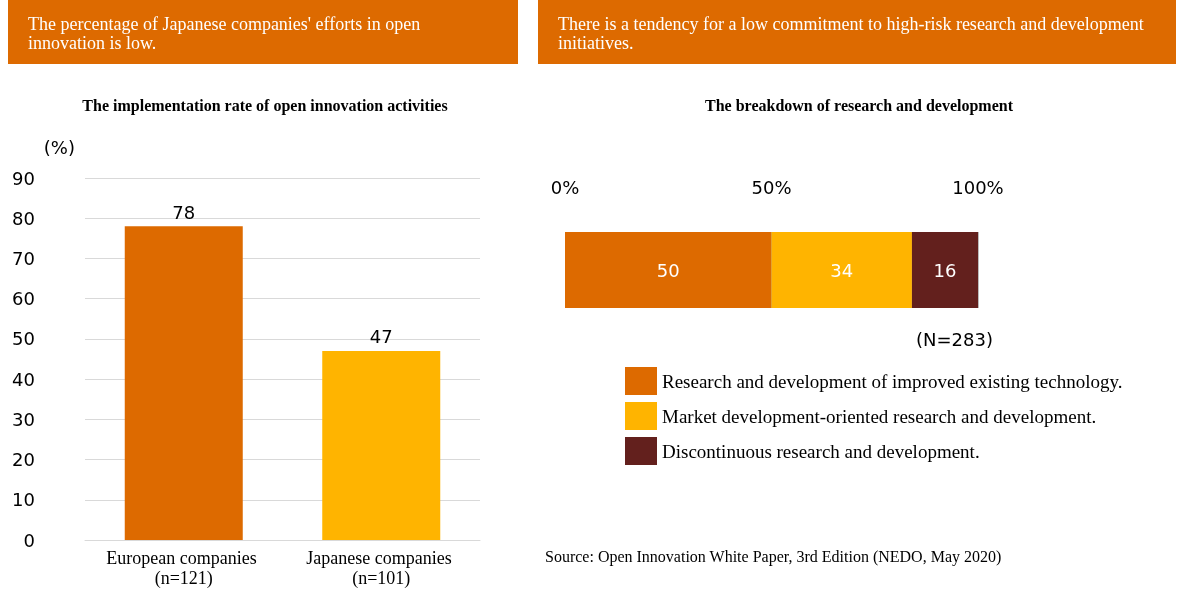 The width and height of the screenshot is (1188, 592). Describe the element at coordinates (23, 419) in the screenshot. I see `y-tick-label: 30` at that location.